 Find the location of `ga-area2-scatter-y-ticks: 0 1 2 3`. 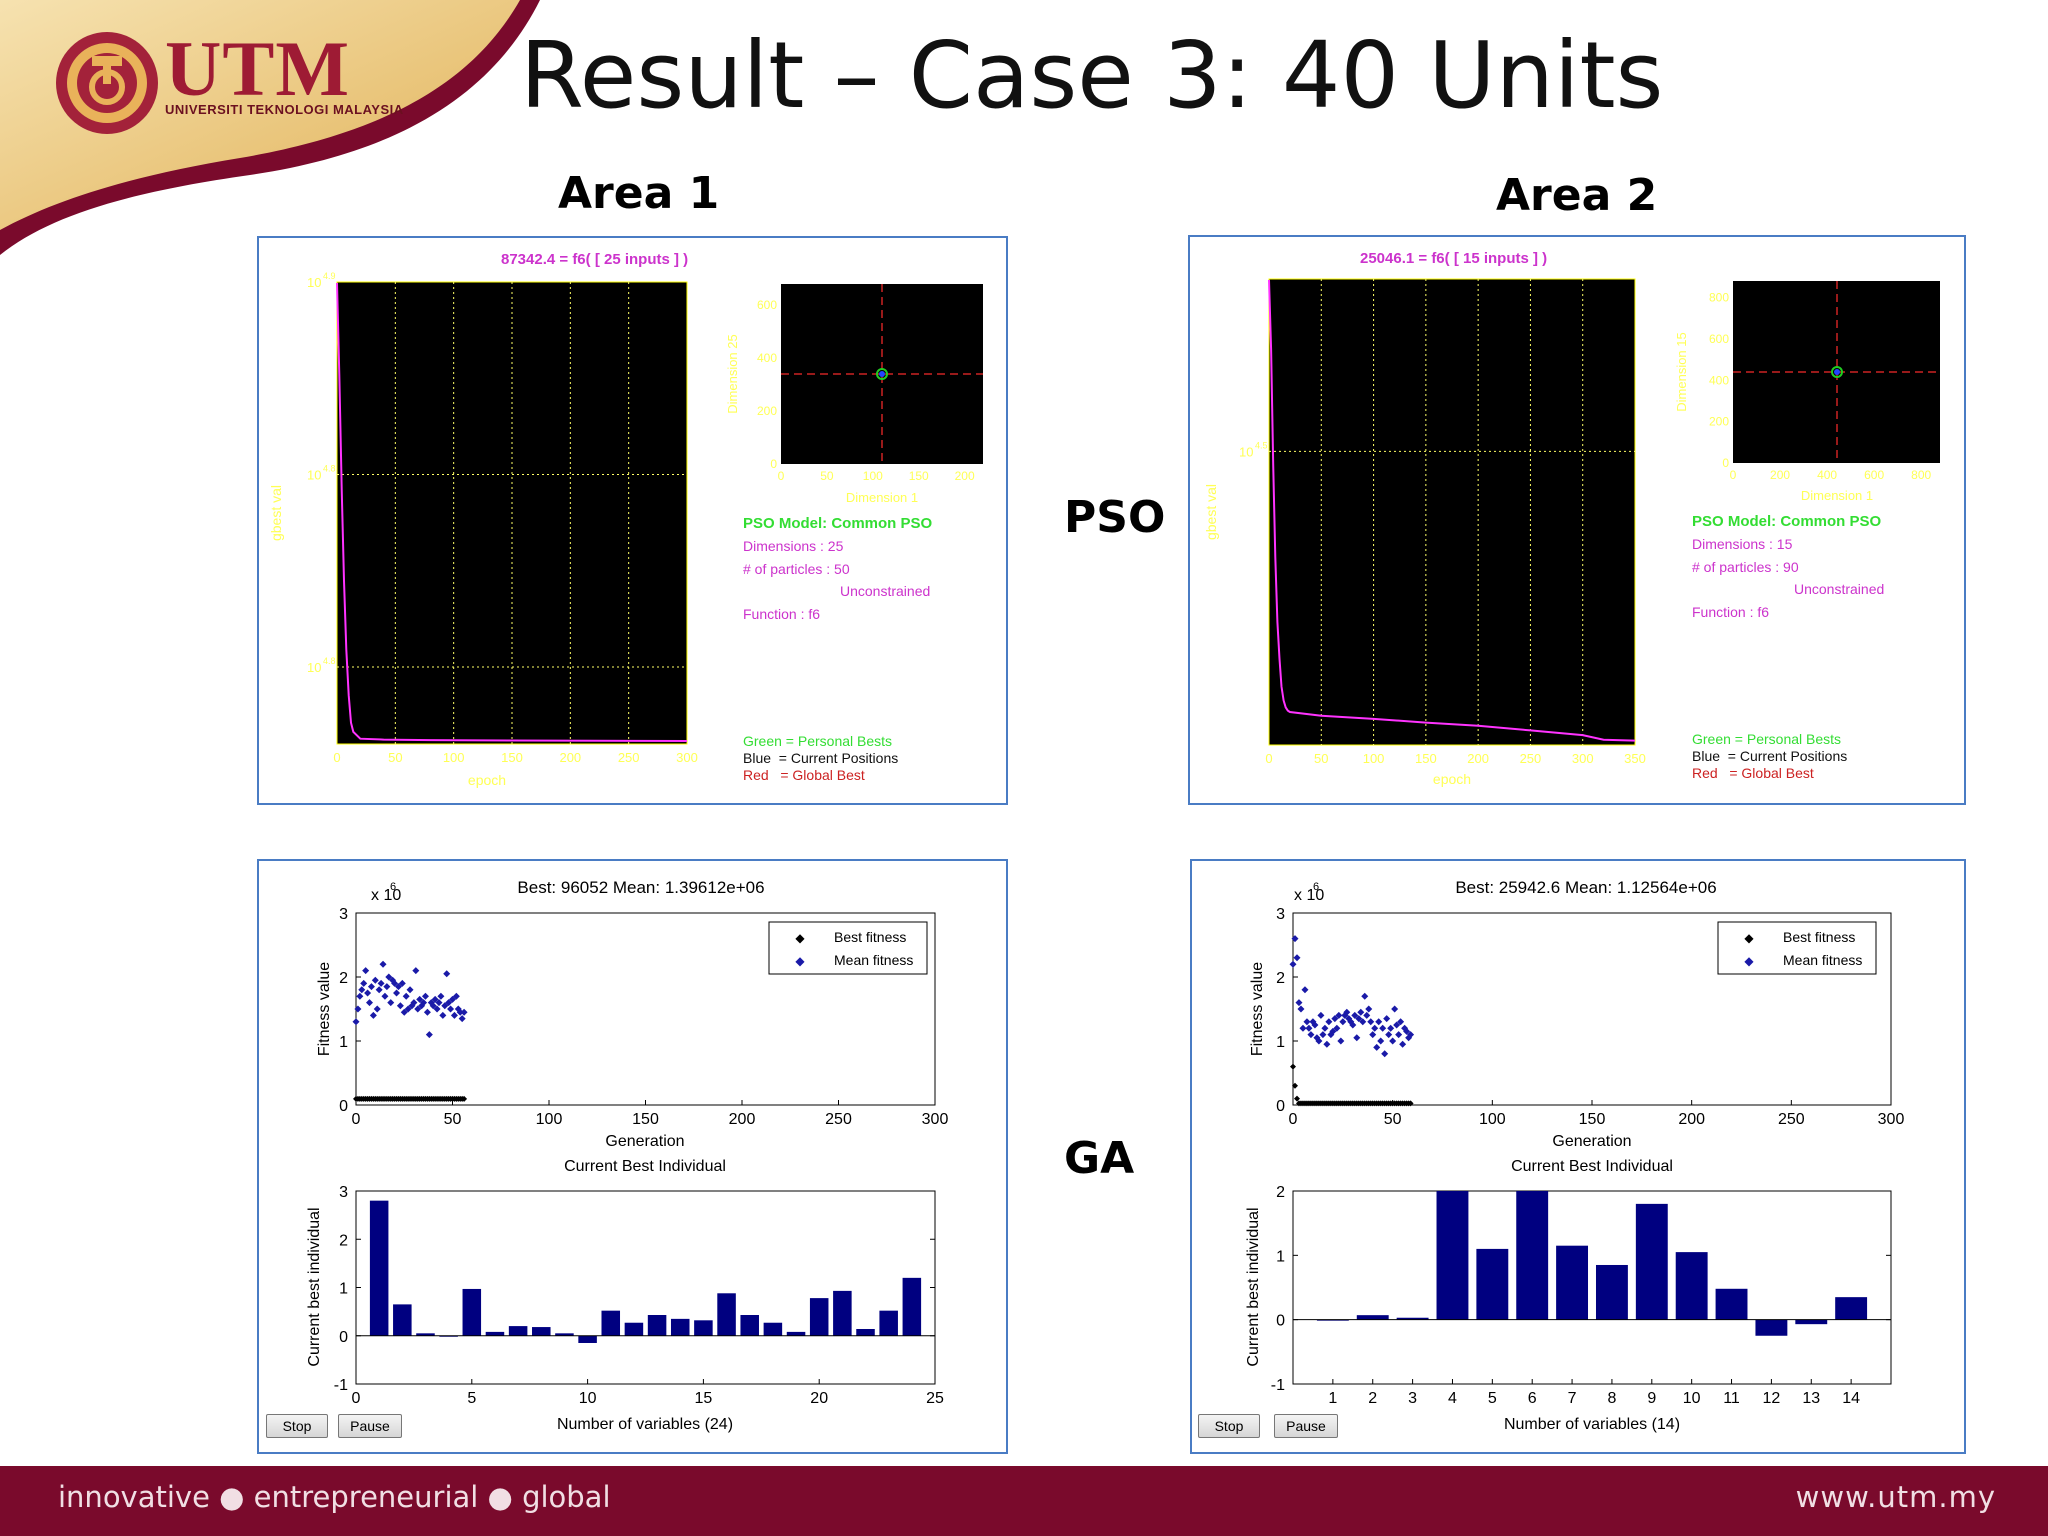

ga-area2-scatter-y-ticks: 0 1 2 3 is located at coordinates (1287, 1010).